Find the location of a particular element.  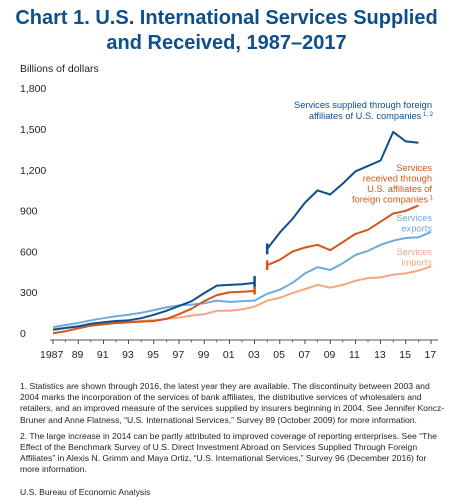

x-tick-label: 95 is located at coordinates (153, 355).